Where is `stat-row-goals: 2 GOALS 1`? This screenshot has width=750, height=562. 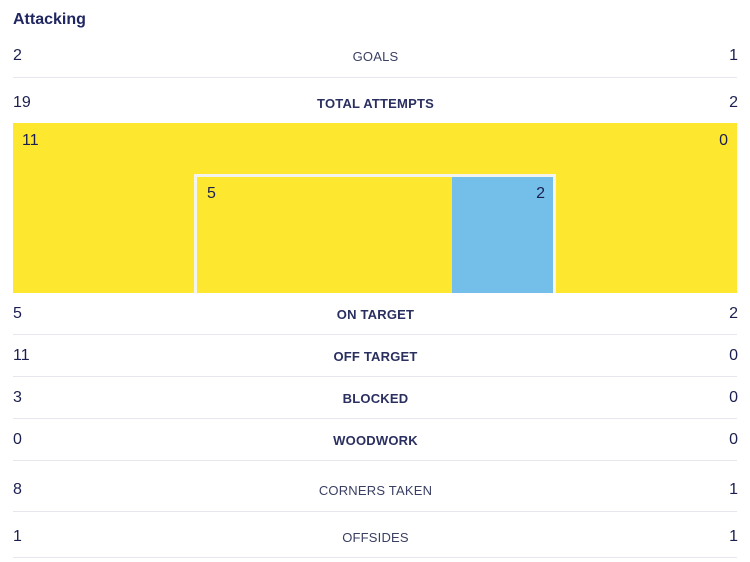
stat-row-goals: 2 GOALS 1 is located at coordinates (375, 56).